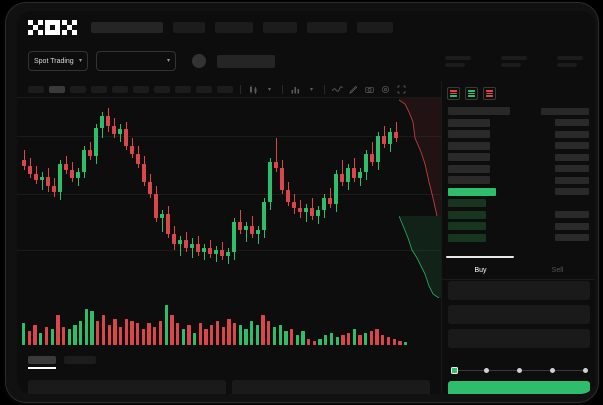 This screenshot has height=405, width=603. Describe the element at coordinates (295, 89) in the screenshot. I see `indicators-icon` at that location.